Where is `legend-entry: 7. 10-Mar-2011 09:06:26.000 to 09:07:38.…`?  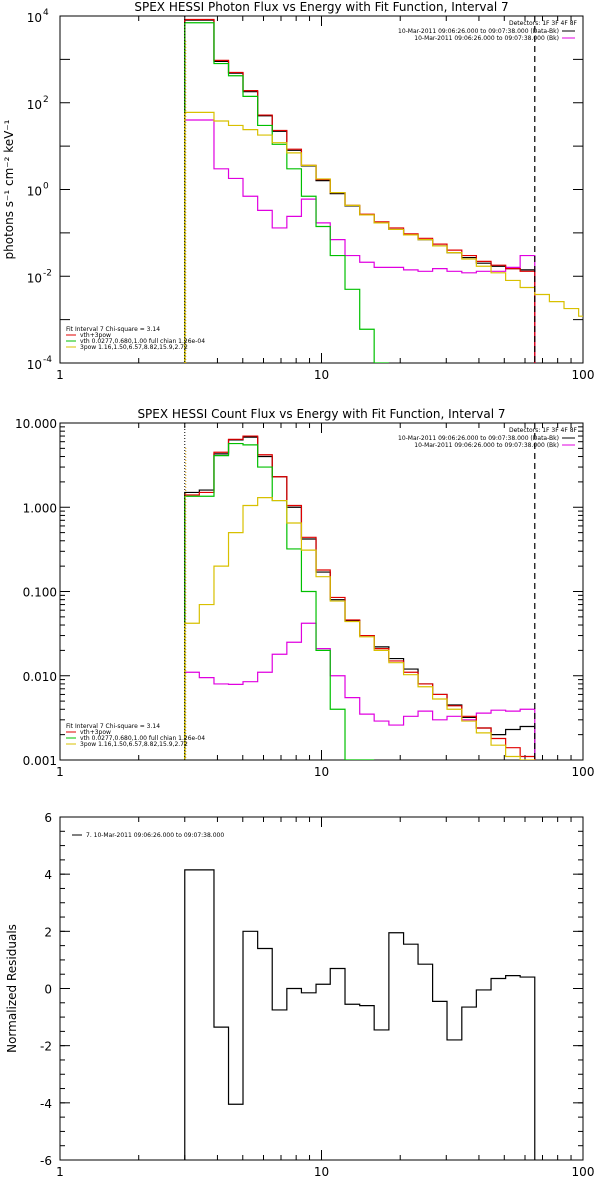 legend-entry: 7. 10-Mar-2011 09:06:26.000 to 09:07:38.… is located at coordinates (155, 835).